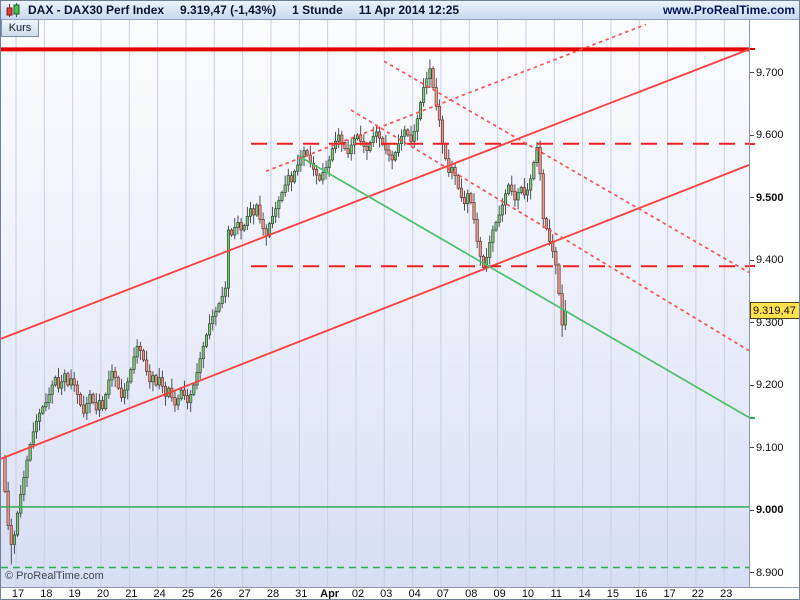 Image resolution: width=800 pixels, height=600 pixels. Describe the element at coordinates (131, 594) in the screenshot. I see `date-tick: 21` at that location.